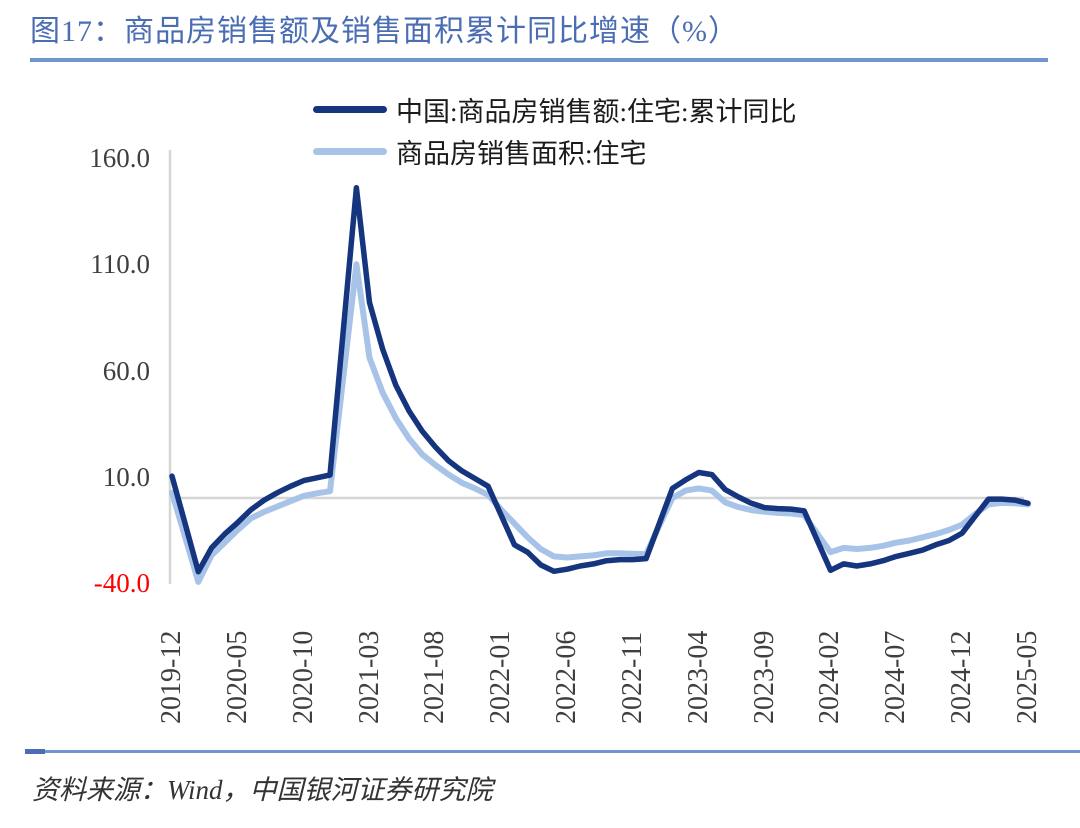  I want to click on x-axis-tick-label: 2020-10, so click(303, 677).